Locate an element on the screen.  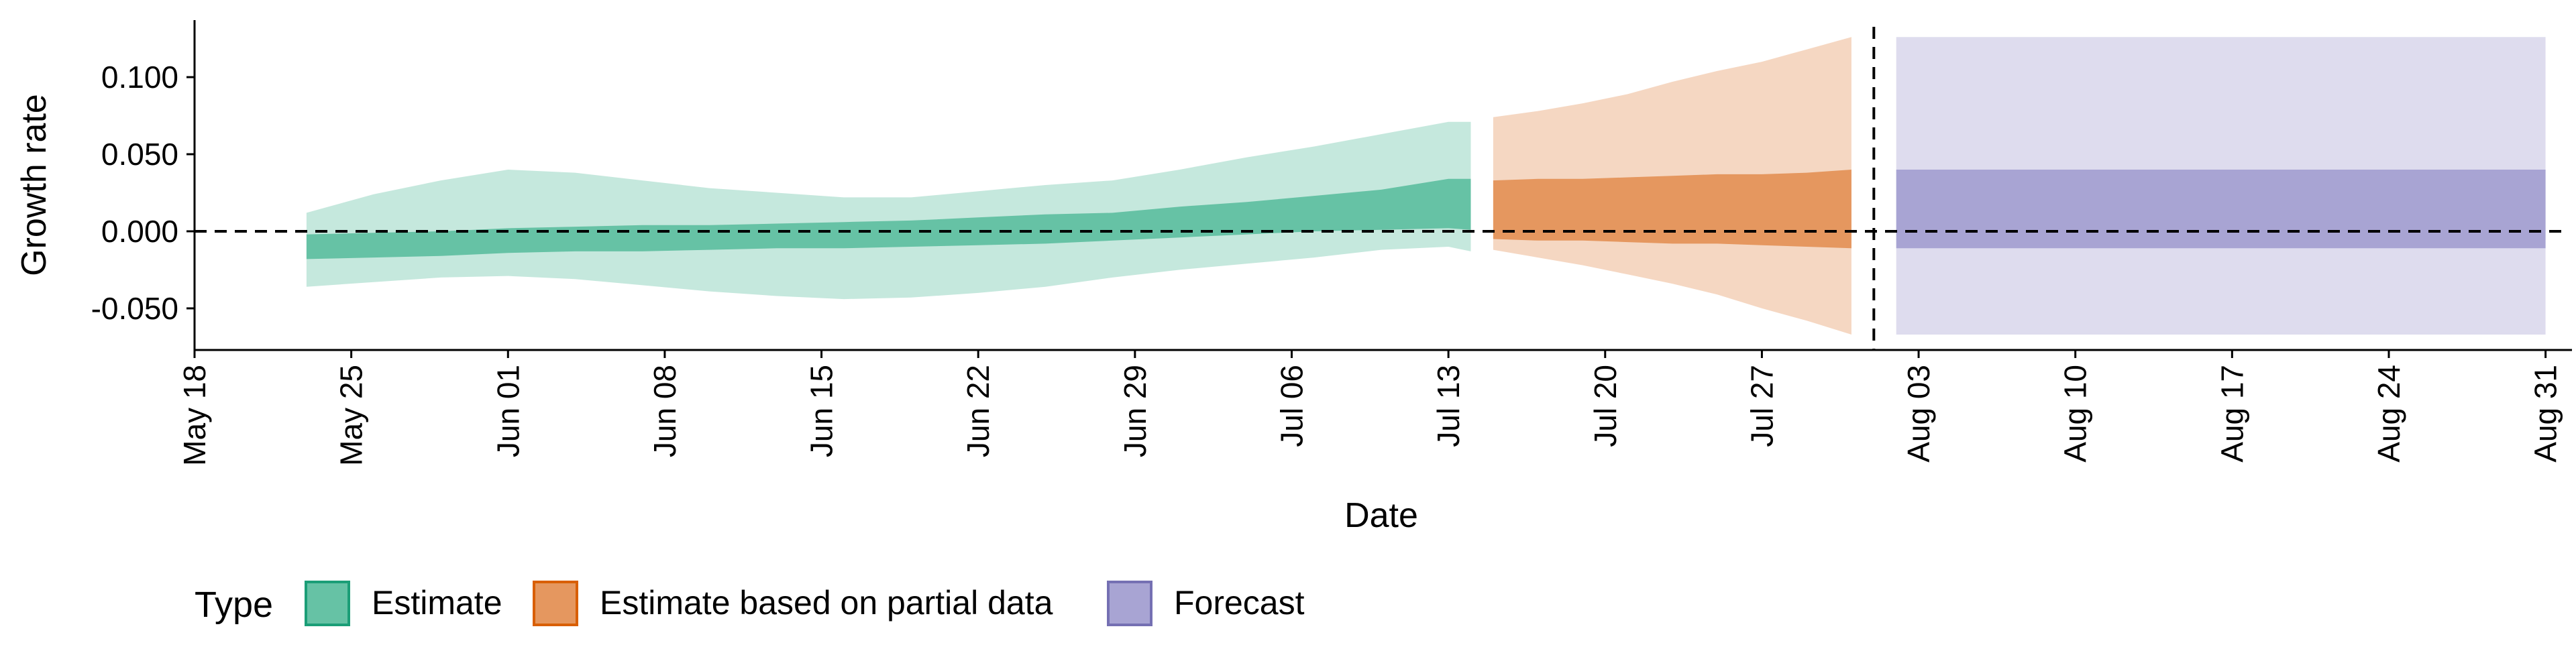
x-tick-label: Jun 08 is located at coordinates (664, 411).